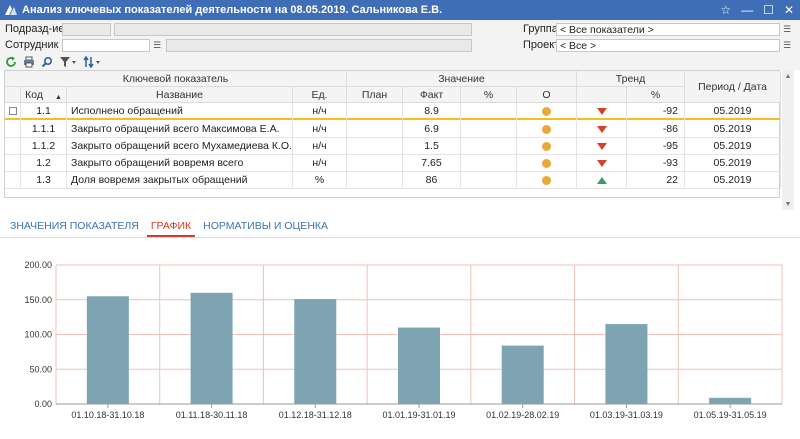  What do you see at coordinates (432, 163) in the screenshot?
I see `row-fact: 7.65` at bounding box center [432, 163].